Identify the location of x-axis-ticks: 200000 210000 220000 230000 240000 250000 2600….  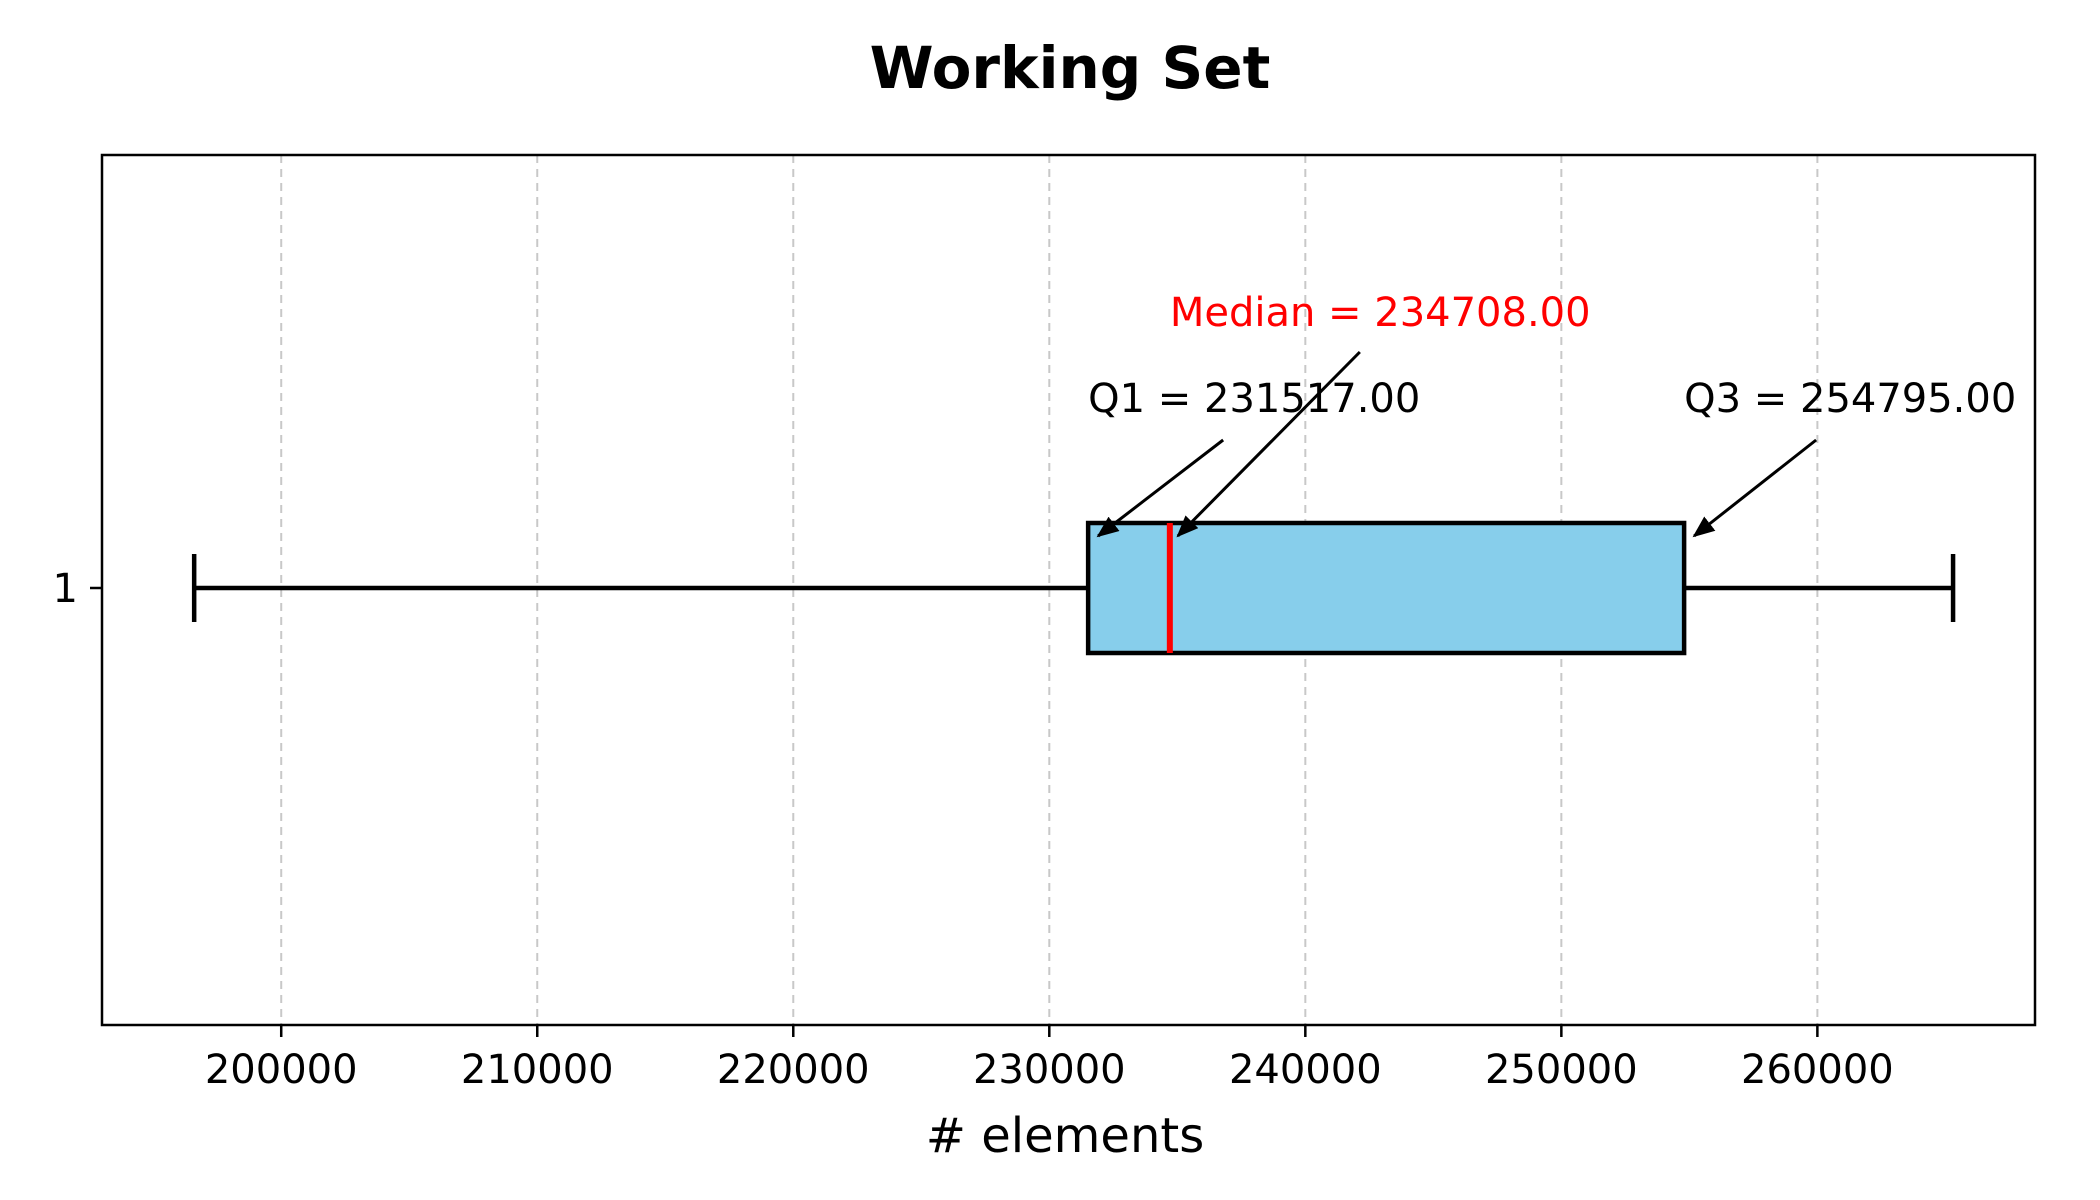
(1049, 1059).